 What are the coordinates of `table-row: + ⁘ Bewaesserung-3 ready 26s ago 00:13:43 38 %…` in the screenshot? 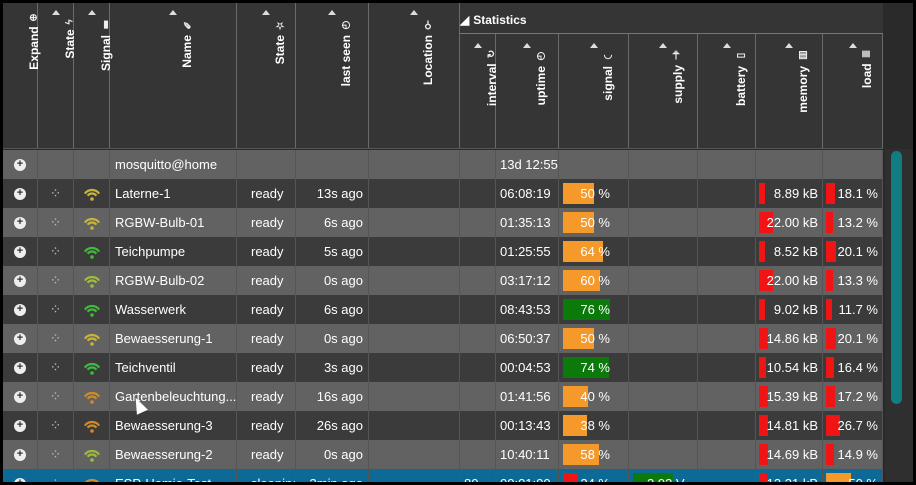 It's located at (443, 425).